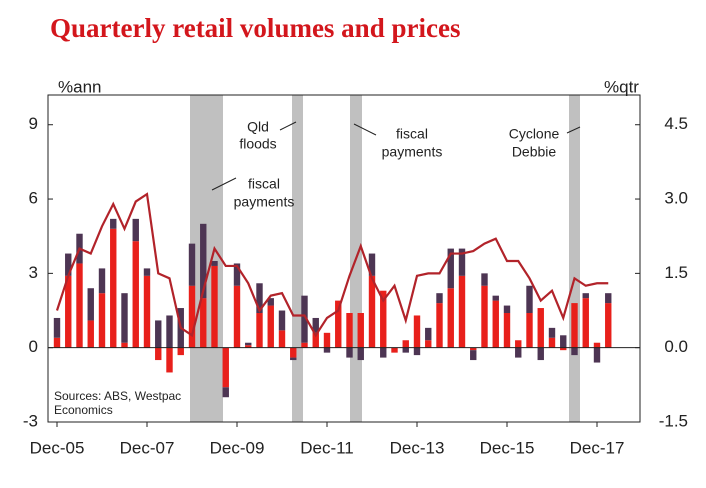  What do you see at coordinates (417, 447) in the screenshot?
I see `x-tick-label: Dec-13` at bounding box center [417, 447].